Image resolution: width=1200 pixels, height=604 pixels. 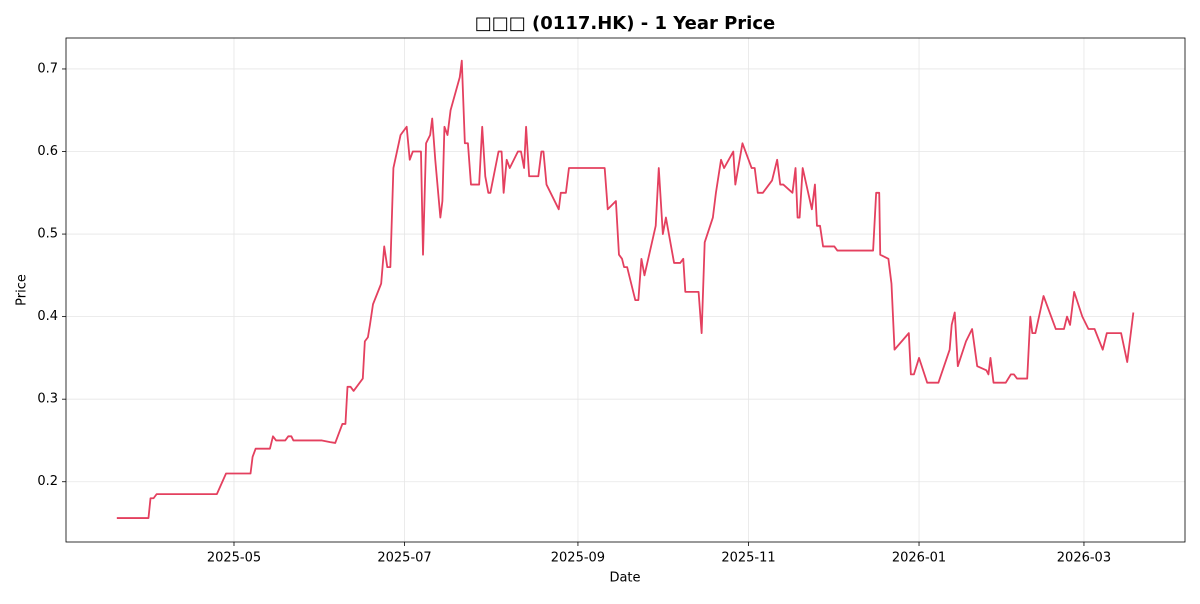 What do you see at coordinates (47, 399) in the screenshot?
I see `y-tick-label: 0.3` at bounding box center [47, 399].